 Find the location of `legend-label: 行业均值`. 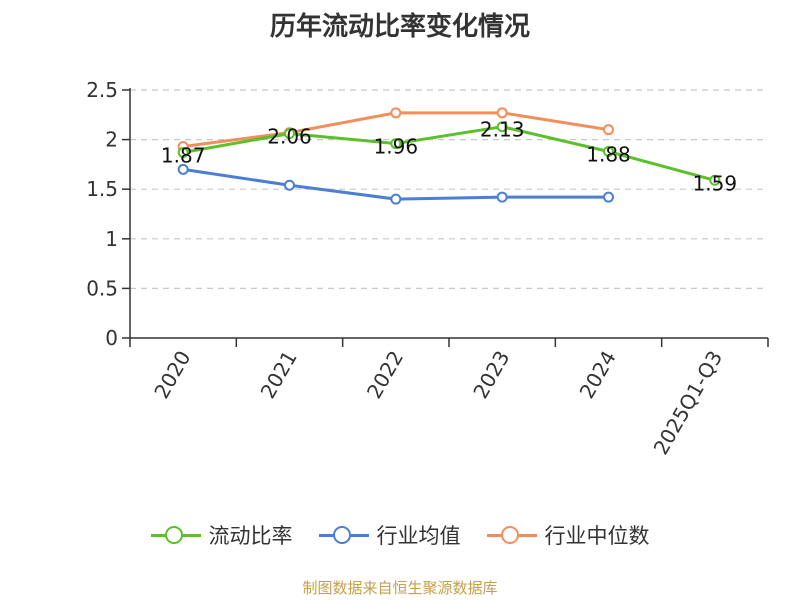

legend-label: 行业均值 is located at coordinates (418, 536).